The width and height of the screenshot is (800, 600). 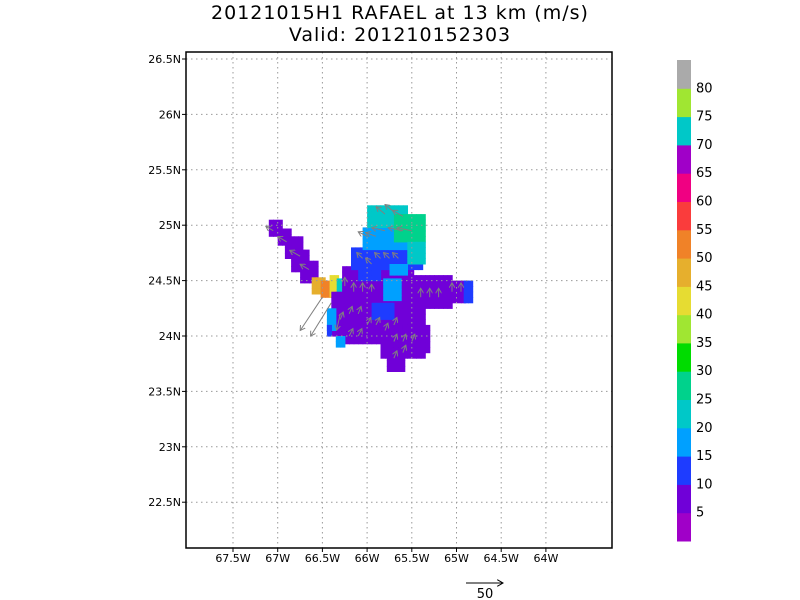 What do you see at coordinates (695, 301) in the screenshot?
I see `colorbar: 5 10 15 20 25 30 35 40 45 50 55 60 65 70 75 80` at bounding box center [695, 301].